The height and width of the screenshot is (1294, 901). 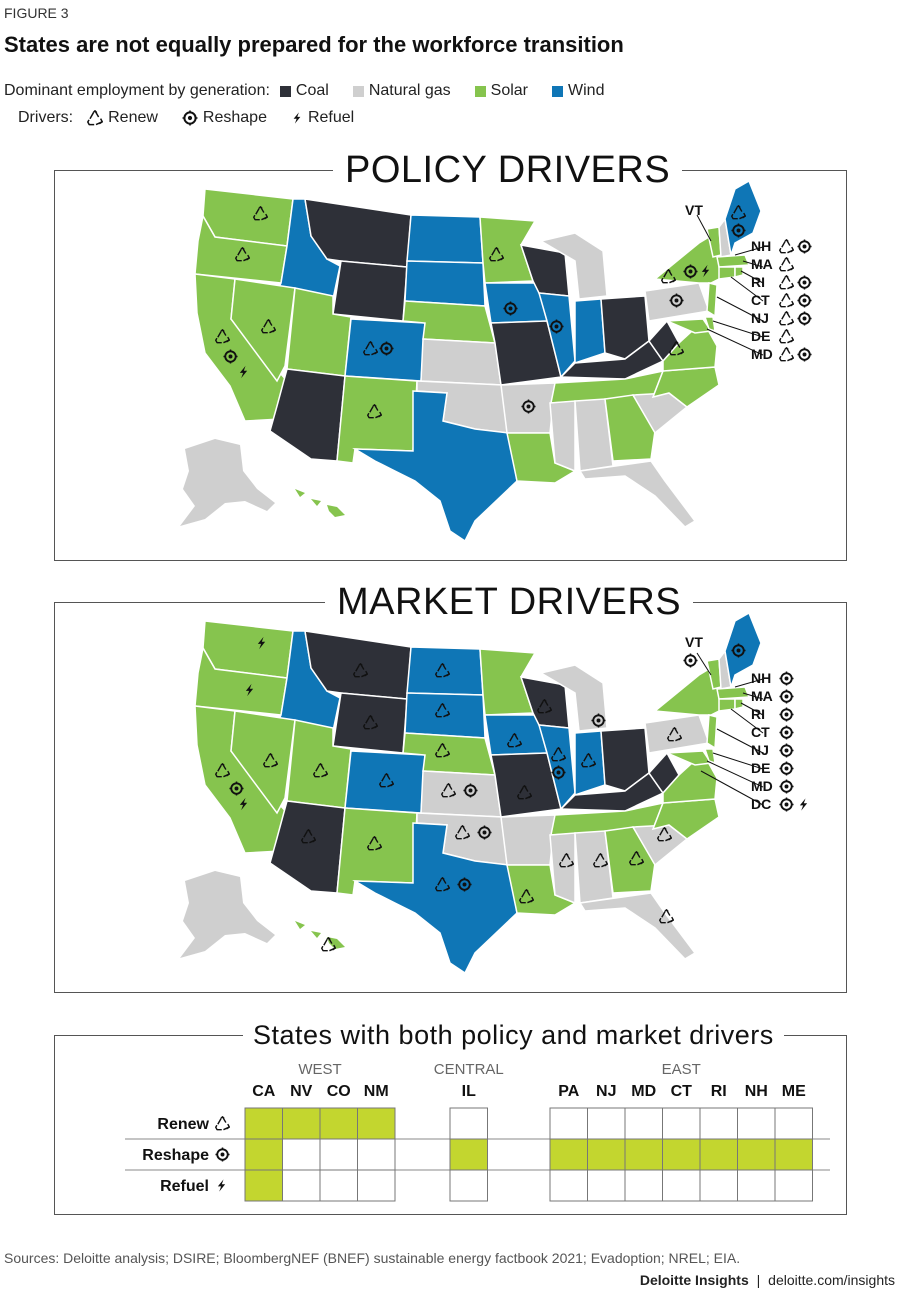 I want to click on state-header-co: CO, so click(x=339, y=1091).